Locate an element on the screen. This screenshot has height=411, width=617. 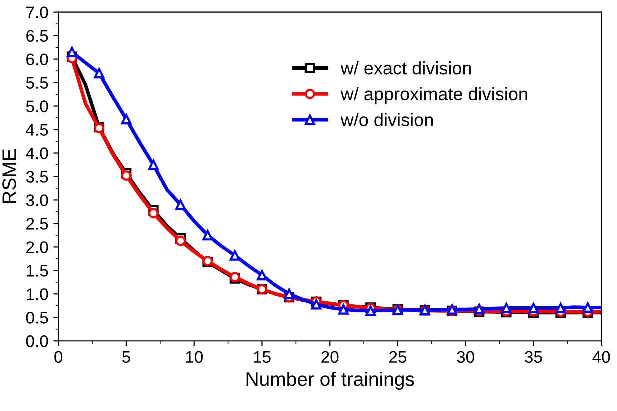
x-tick-label: 40 is located at coordinates (601, 357).